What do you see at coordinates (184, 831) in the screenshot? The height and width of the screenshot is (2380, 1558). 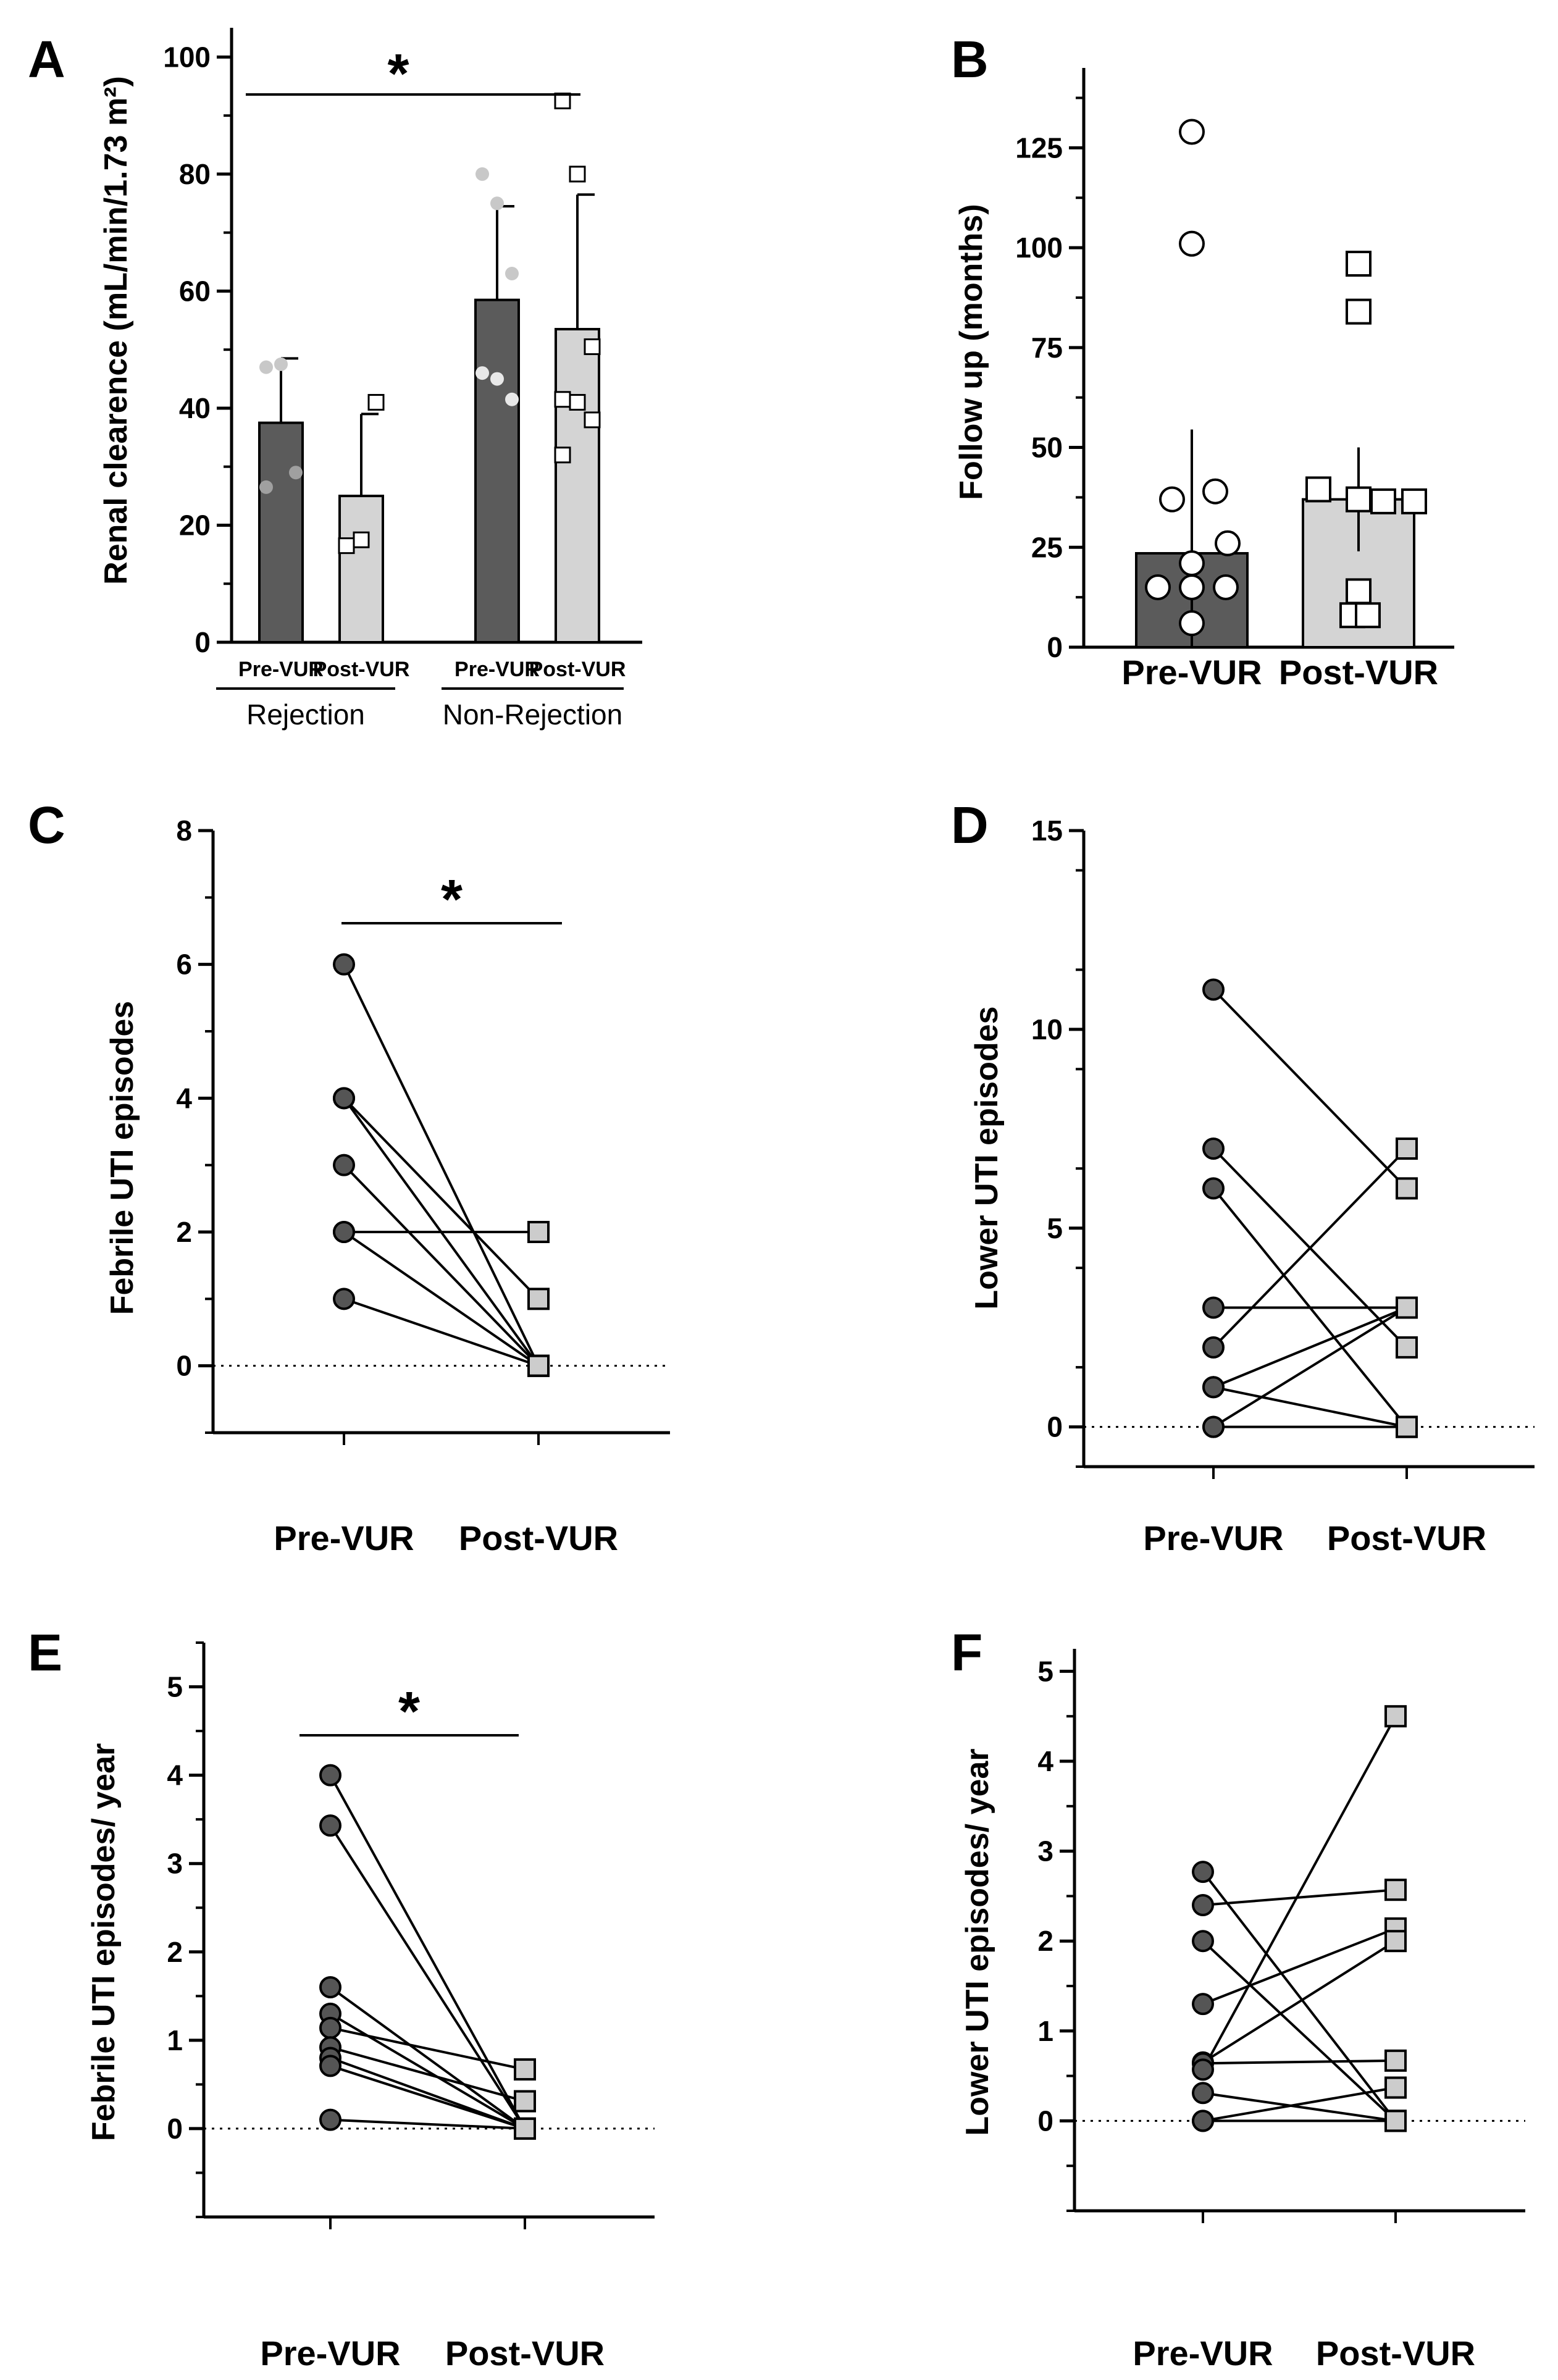 I see `y-tick-label: 8` at bounding box center [184, 831].